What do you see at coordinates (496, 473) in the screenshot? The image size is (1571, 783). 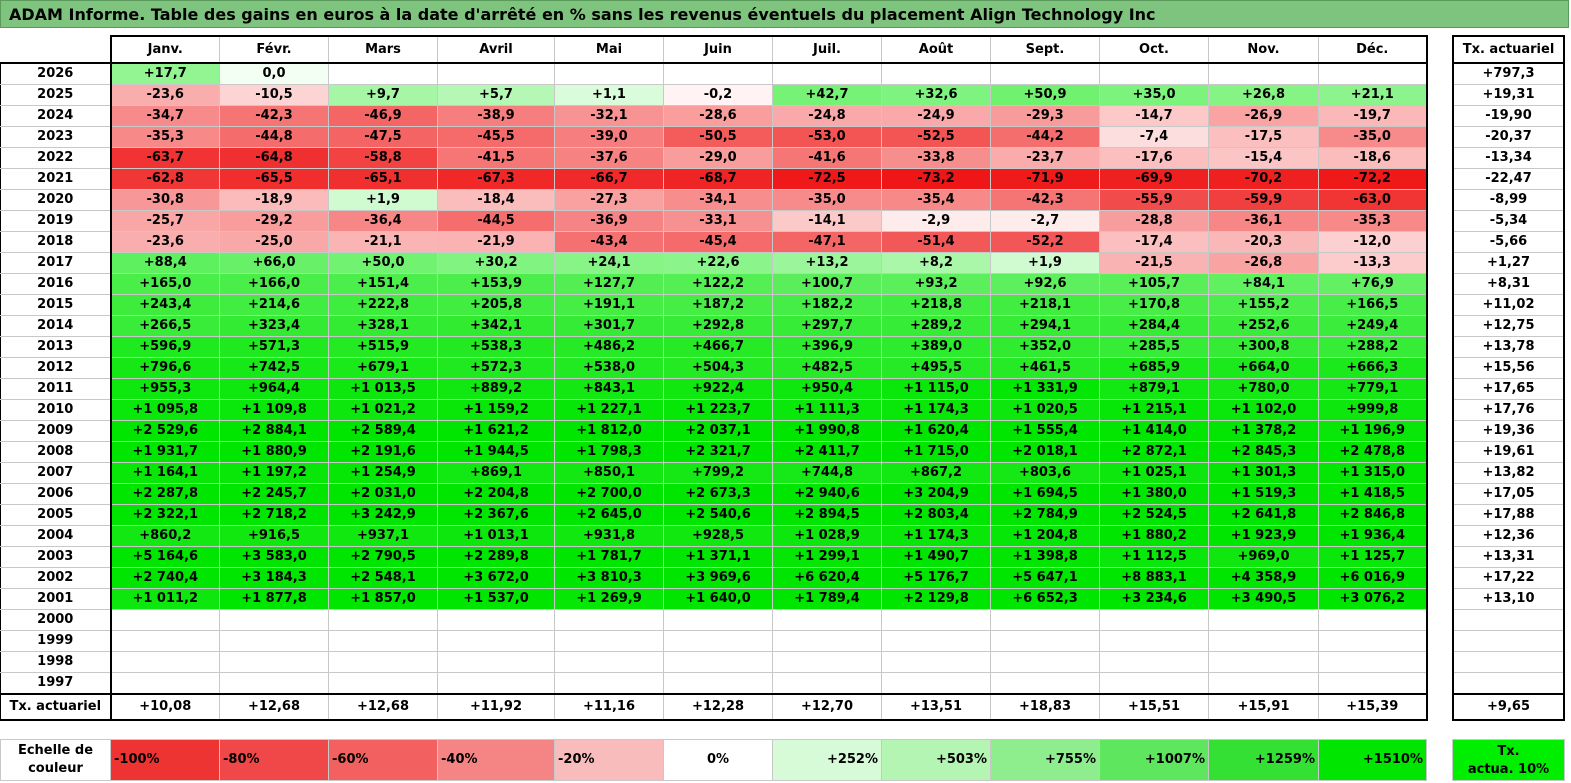 I see `gain-cell: +869,1` at bounding box center [496, 473].